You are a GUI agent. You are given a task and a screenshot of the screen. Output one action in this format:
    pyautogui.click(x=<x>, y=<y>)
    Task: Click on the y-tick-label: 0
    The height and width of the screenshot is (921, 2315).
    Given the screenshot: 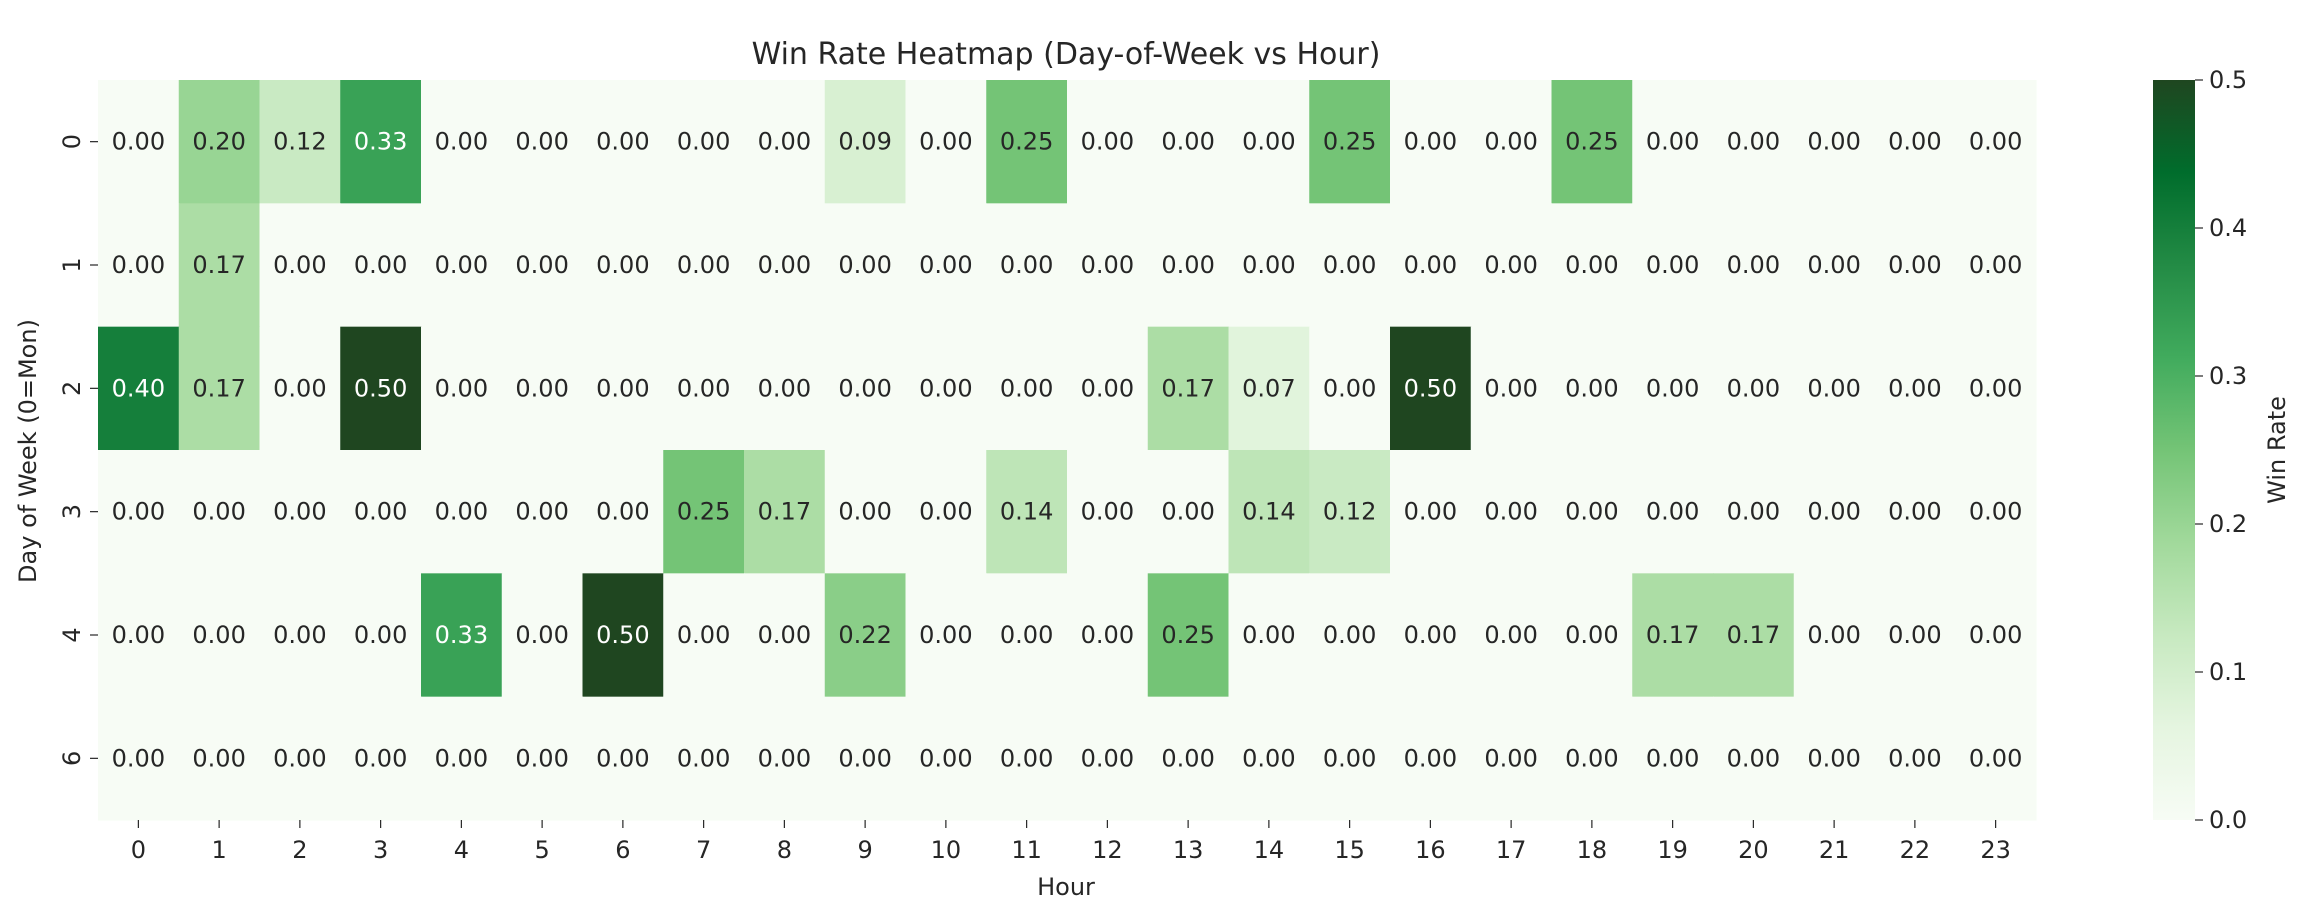 What is the action you would take?
    pyautogui.click(x=72, y=141)
    